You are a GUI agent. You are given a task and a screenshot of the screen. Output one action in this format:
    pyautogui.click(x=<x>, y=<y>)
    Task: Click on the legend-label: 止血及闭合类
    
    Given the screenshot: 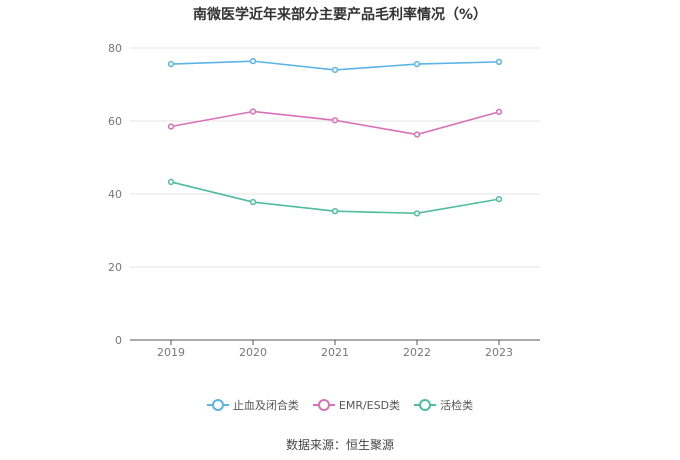 What is the action you would take?
    pyautogui.click(x=265, y=405)
    